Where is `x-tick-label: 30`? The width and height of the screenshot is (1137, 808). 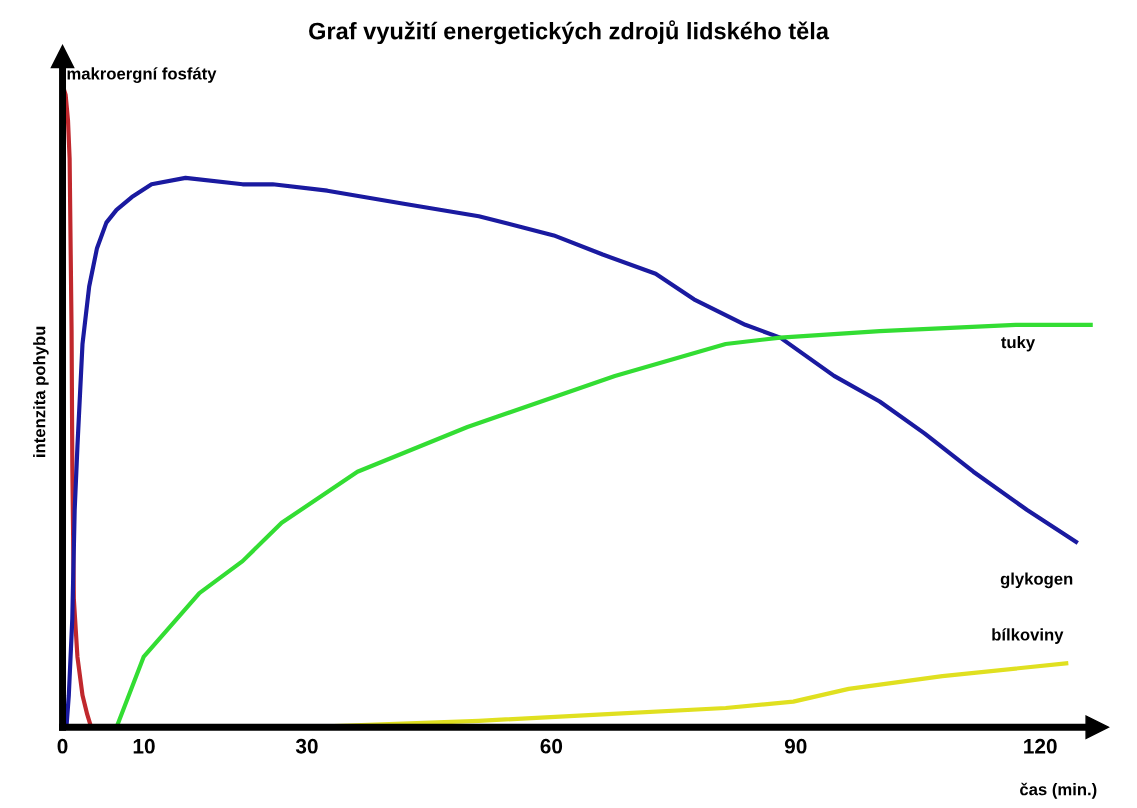 x-tick-label: 30 is located at coordinates (306, 746).